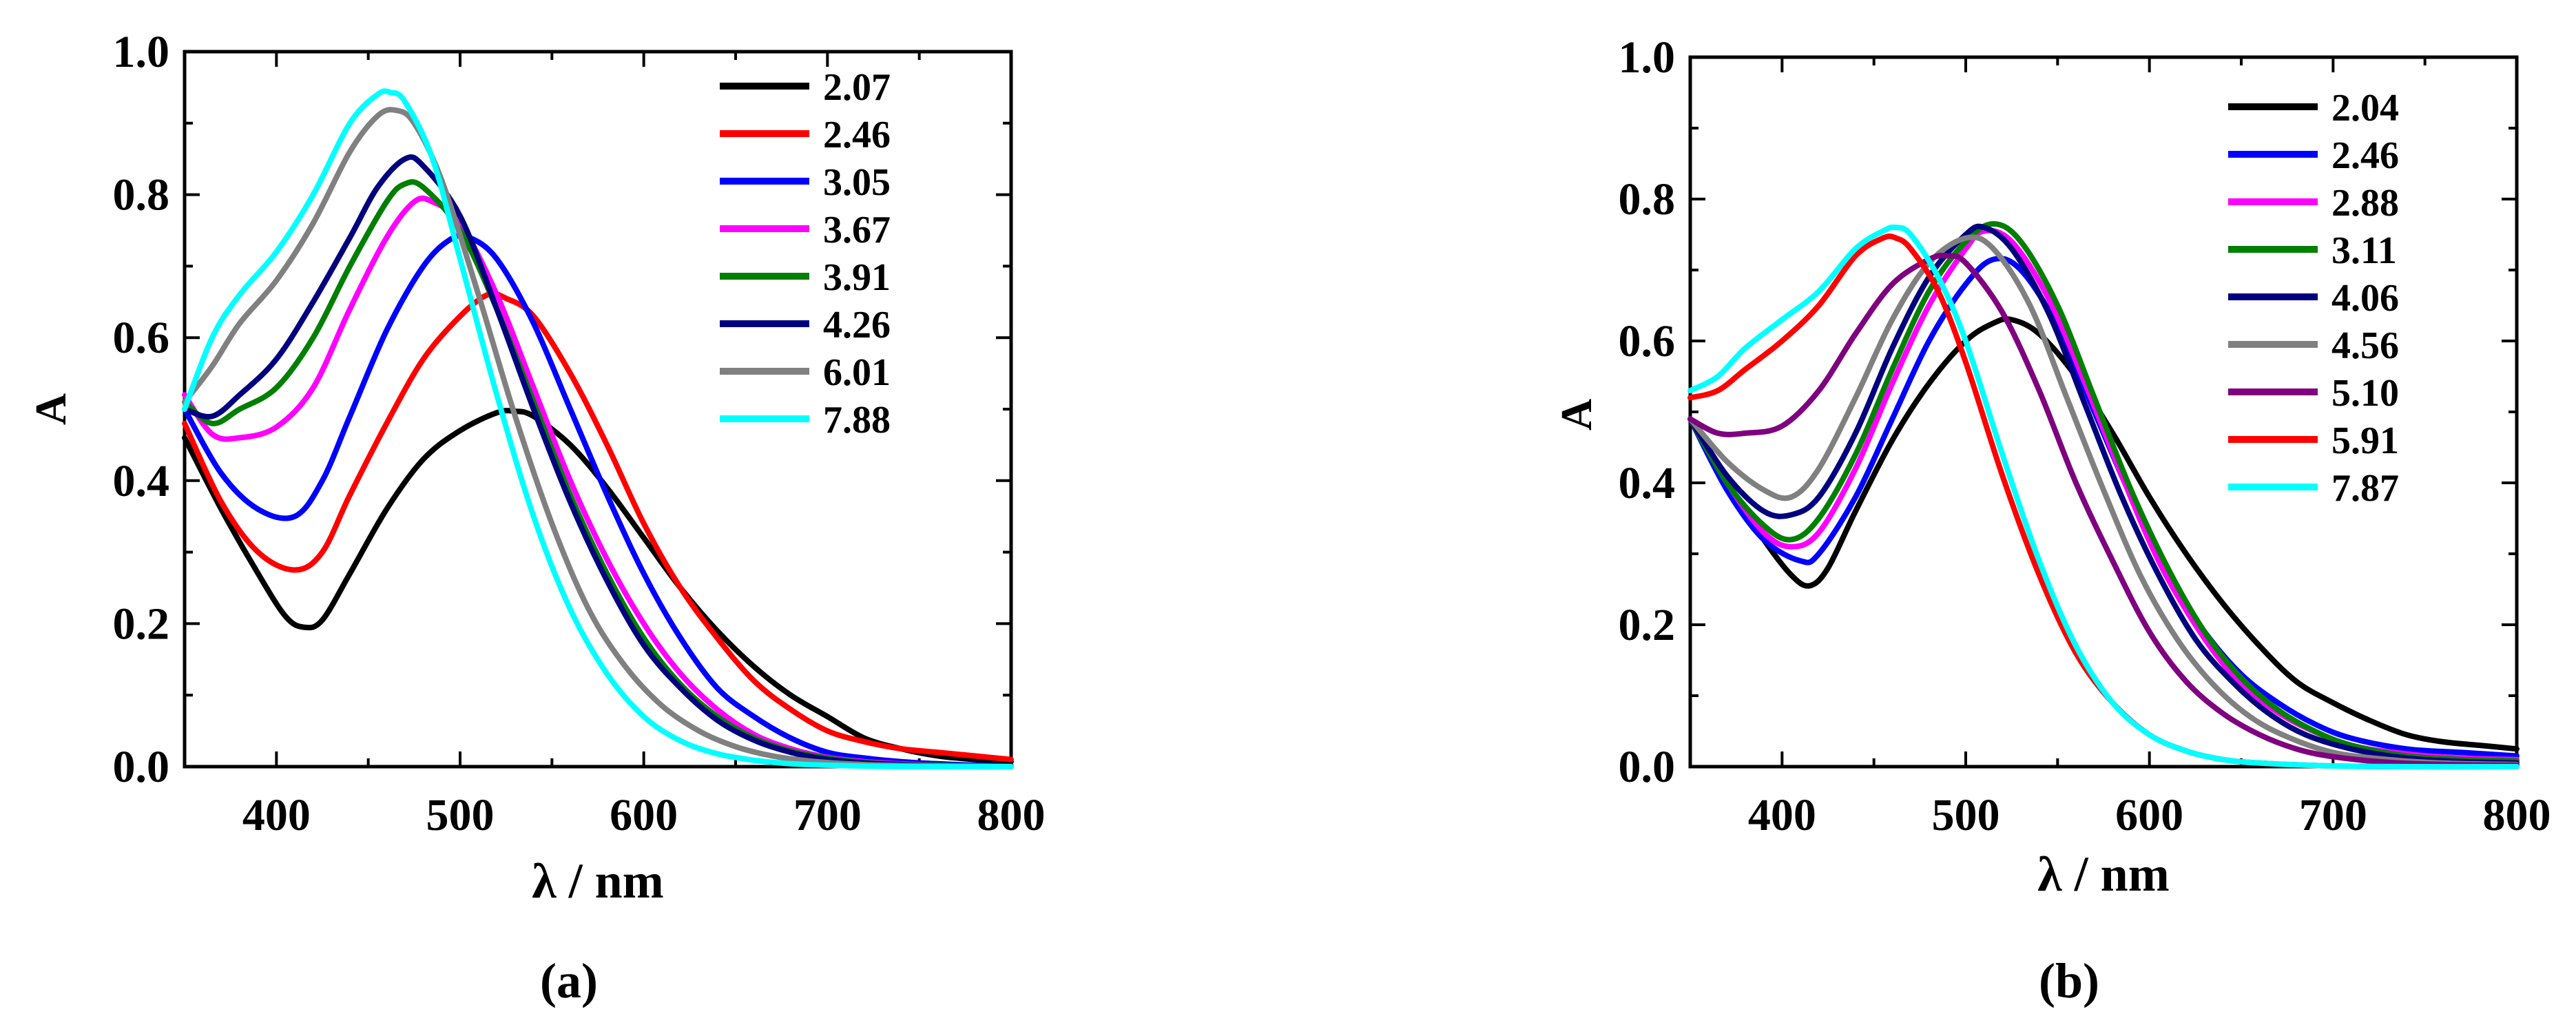 This screenshot has width=2576, height=1027. I want to click on legend-label: 3.05, so click(857, 182).